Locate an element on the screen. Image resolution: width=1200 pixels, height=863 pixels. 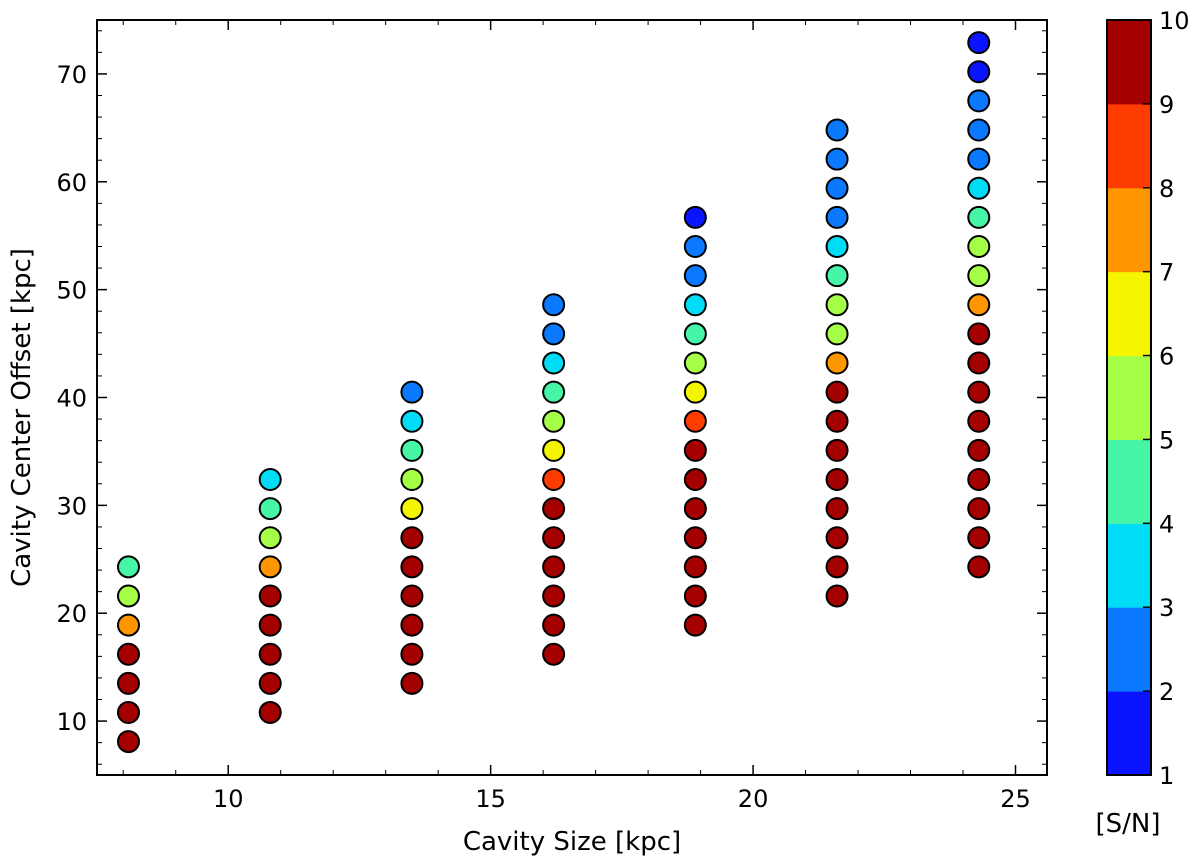
y-tick-label: 40 is located at coordinates (71, 399).